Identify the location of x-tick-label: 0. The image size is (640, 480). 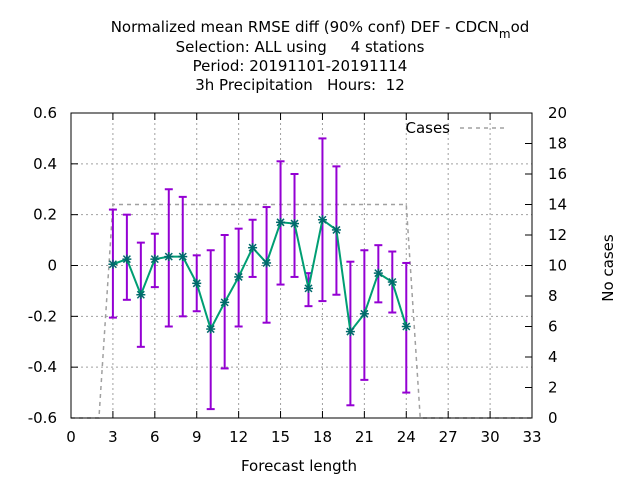
(71, 437).